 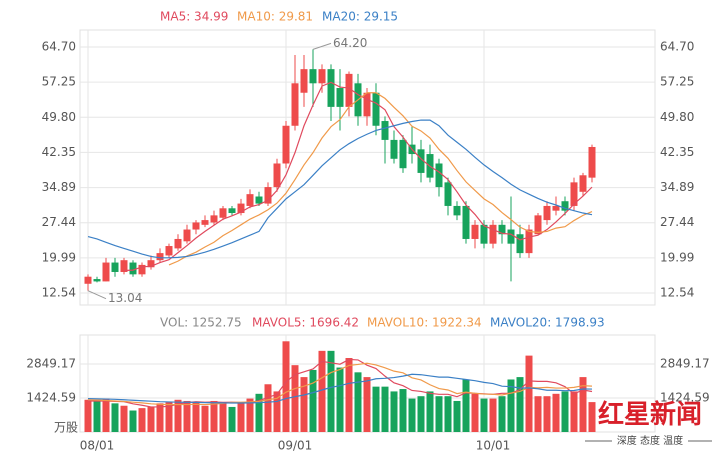 I want to click on y-tick-label-right: 34.89, so click(x=677, y=187).